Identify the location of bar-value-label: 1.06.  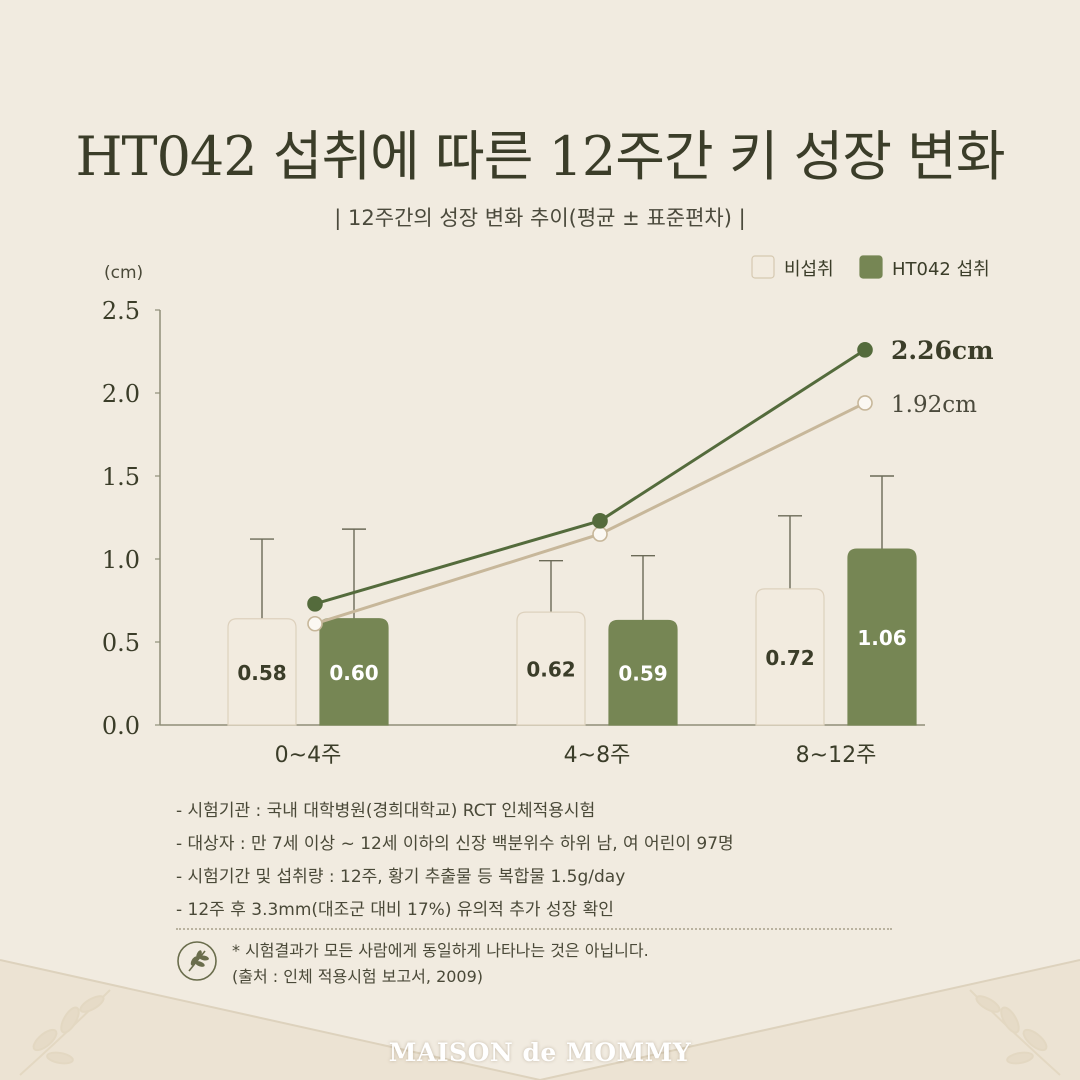
(881, 638).